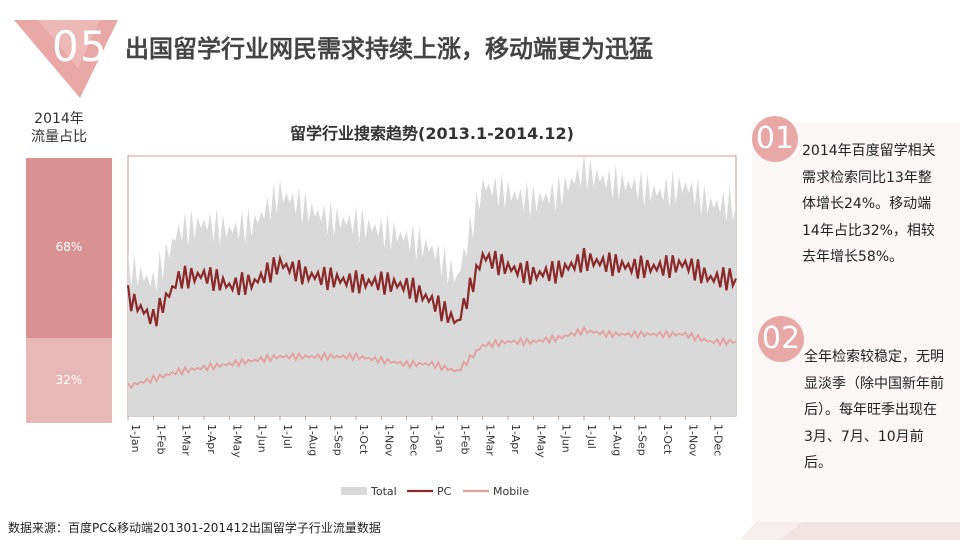 This screenshot has width=960, height=540. What do you see at coordinates (444, 491) in the screenshot?
I see `legend-label-pc: PC` at bounding box center [444, 491].